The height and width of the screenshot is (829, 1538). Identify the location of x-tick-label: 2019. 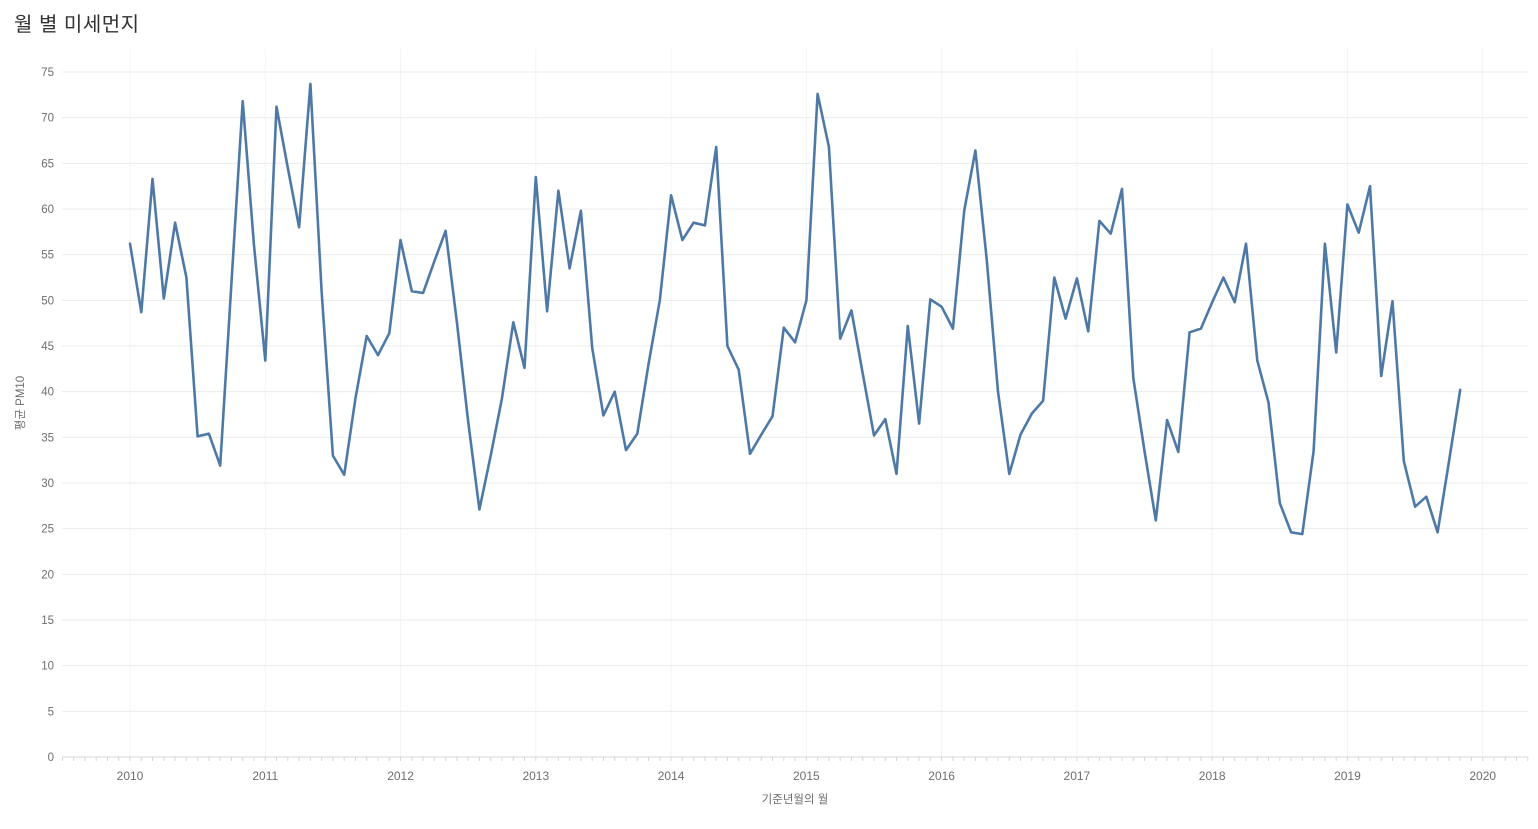
(1347, 776).